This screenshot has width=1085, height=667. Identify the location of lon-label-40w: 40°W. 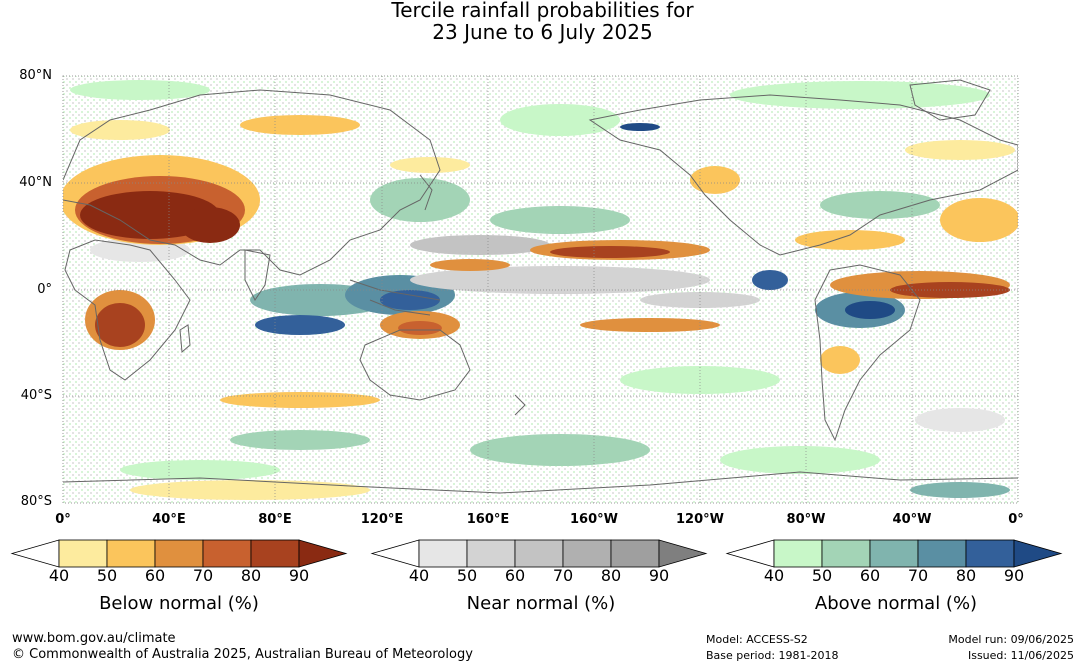
(912, 519).